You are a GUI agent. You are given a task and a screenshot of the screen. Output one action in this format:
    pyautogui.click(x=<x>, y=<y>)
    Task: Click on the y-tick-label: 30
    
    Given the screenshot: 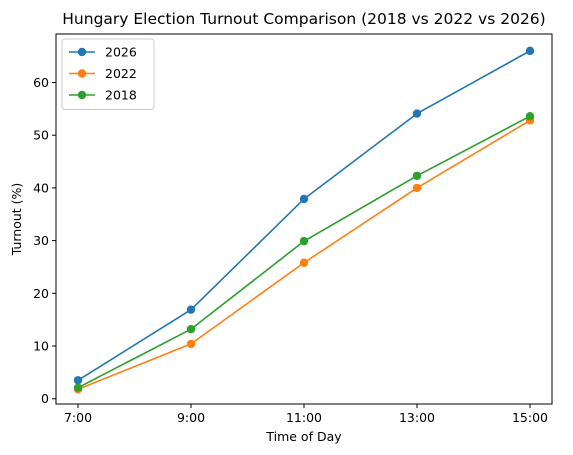 What is the action you would take?
    pyautogui.click(x=41, y=240)
    